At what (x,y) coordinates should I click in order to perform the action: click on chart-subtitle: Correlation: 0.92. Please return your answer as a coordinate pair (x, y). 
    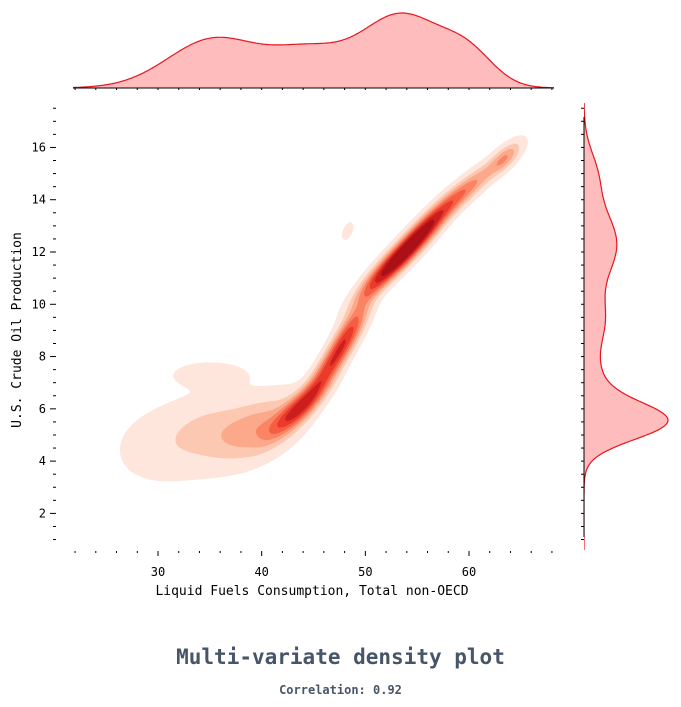
    Looking at the image, I should click on (340, 690).